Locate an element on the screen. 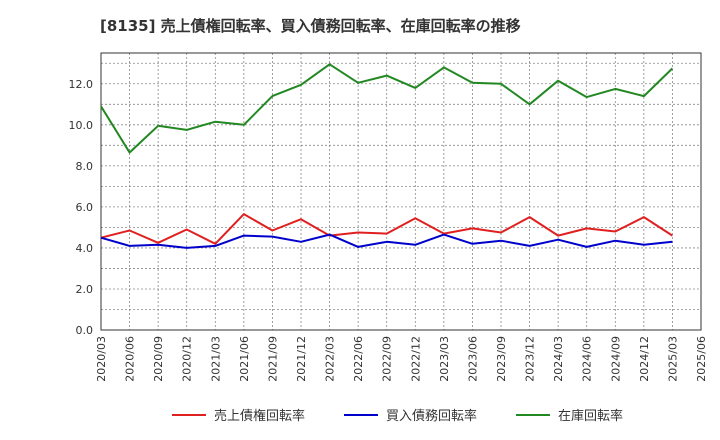  x-tick-label: 2021/09 is located at coordinates (272, 359).